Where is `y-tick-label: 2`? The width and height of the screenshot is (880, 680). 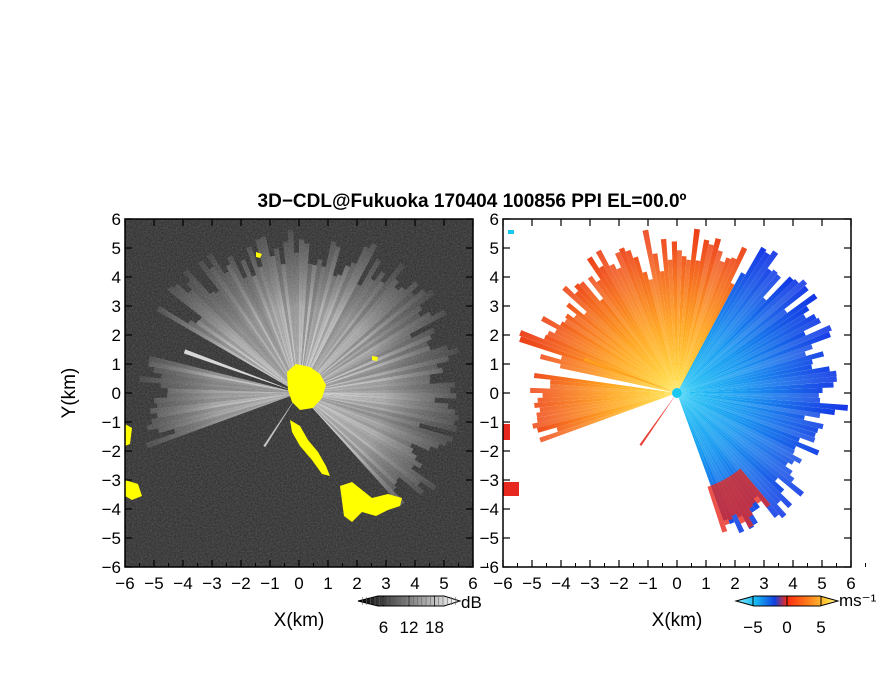 y-tick-label: 2 is located at coordinates (494, 335).